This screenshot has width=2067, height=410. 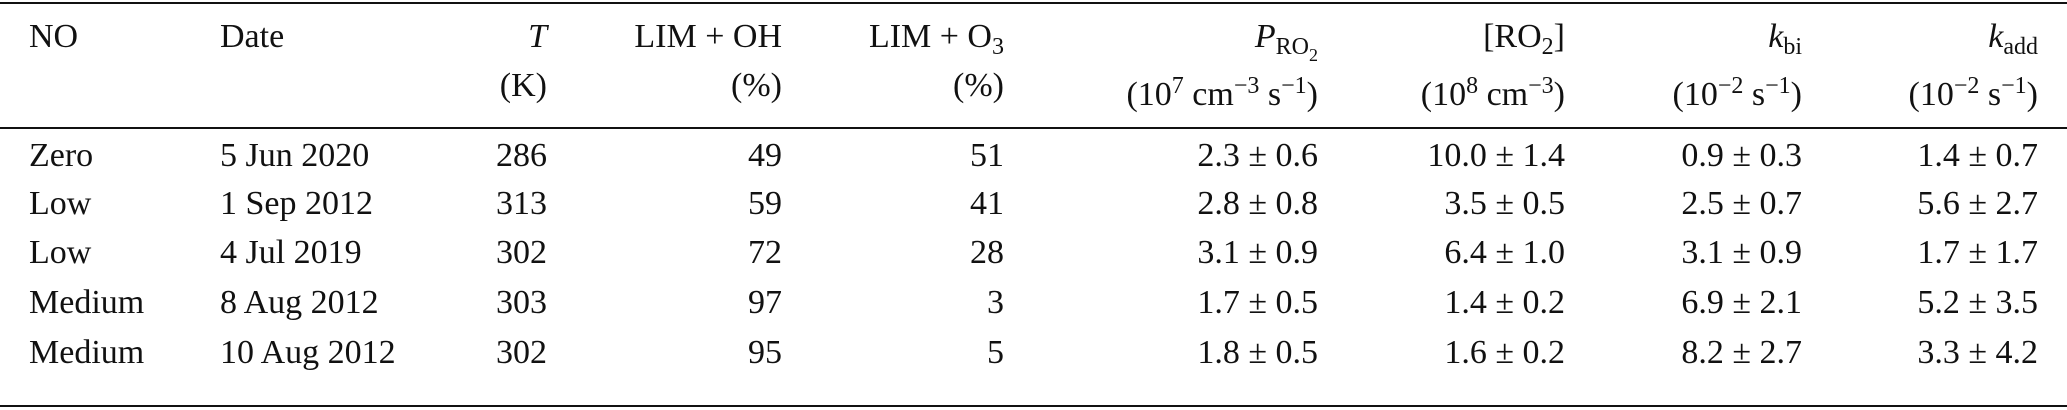 I want to click on table-cell: 303, so click(x=521, y=302).